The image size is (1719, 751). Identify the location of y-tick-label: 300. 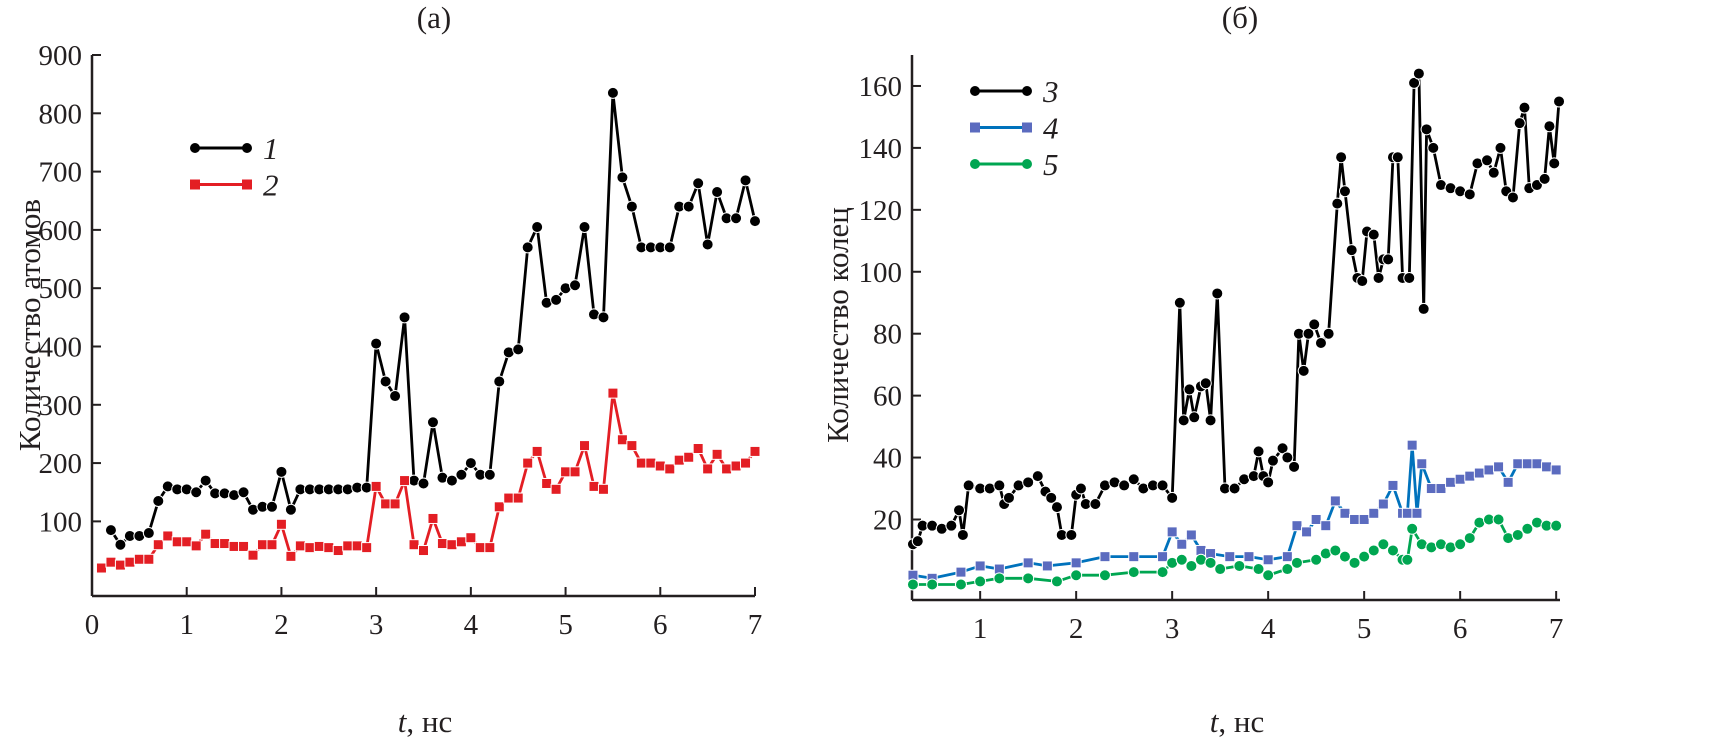
(61, 406).